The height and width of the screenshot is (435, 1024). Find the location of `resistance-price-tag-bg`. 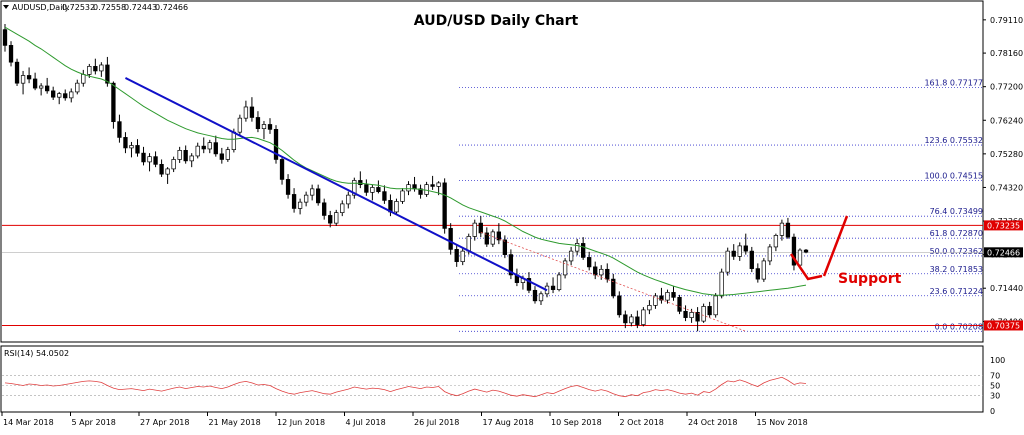

resistance-price-tag-bg is located at coordinates (1003, 225).